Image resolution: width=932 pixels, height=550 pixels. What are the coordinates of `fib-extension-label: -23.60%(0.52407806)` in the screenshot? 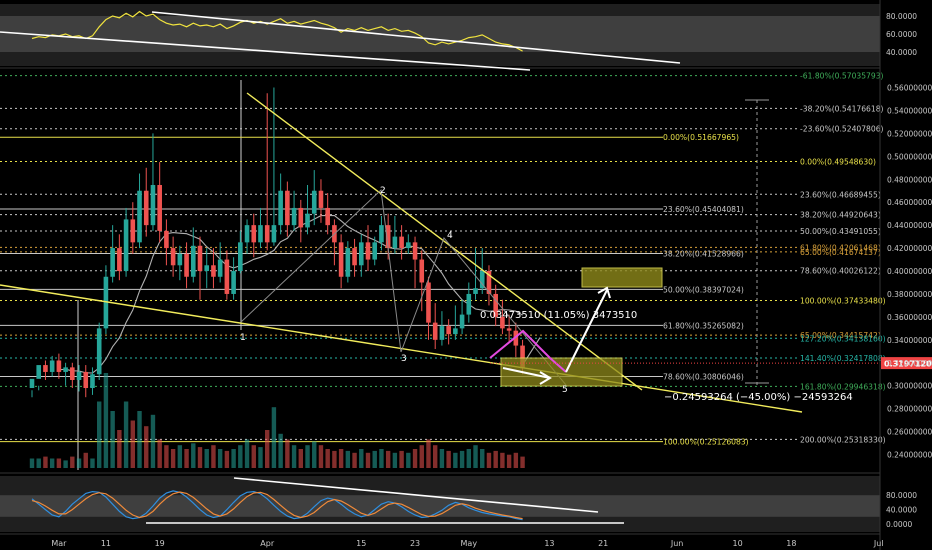 It's located at (842, 129).